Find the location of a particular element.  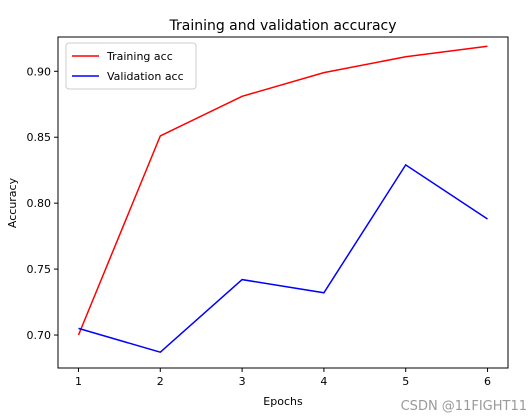

chart-title: Training and validation accuracy is located at coordinates (282, 26).